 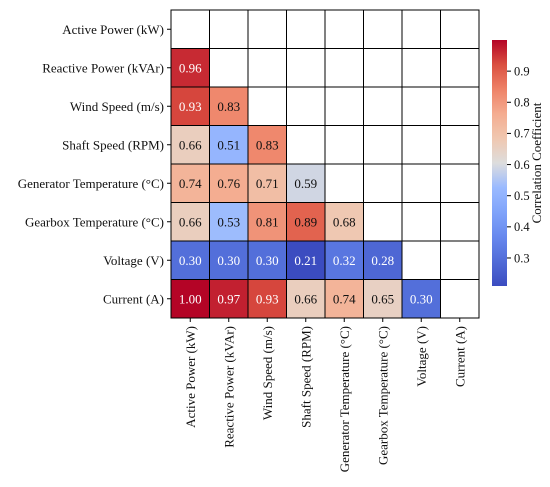 What do you see at coordinates (117, 106) in the screenshot?
I see `row-label: Wind Speed (m/s)` at bounding box center [117, 106].